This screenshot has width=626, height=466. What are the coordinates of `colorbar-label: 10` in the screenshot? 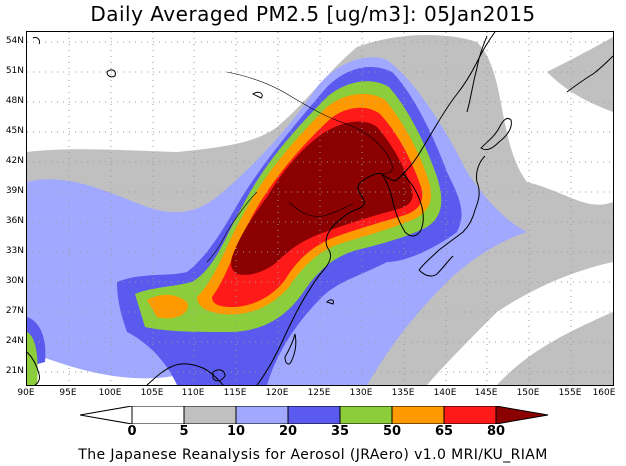 It's located at (236, 431).